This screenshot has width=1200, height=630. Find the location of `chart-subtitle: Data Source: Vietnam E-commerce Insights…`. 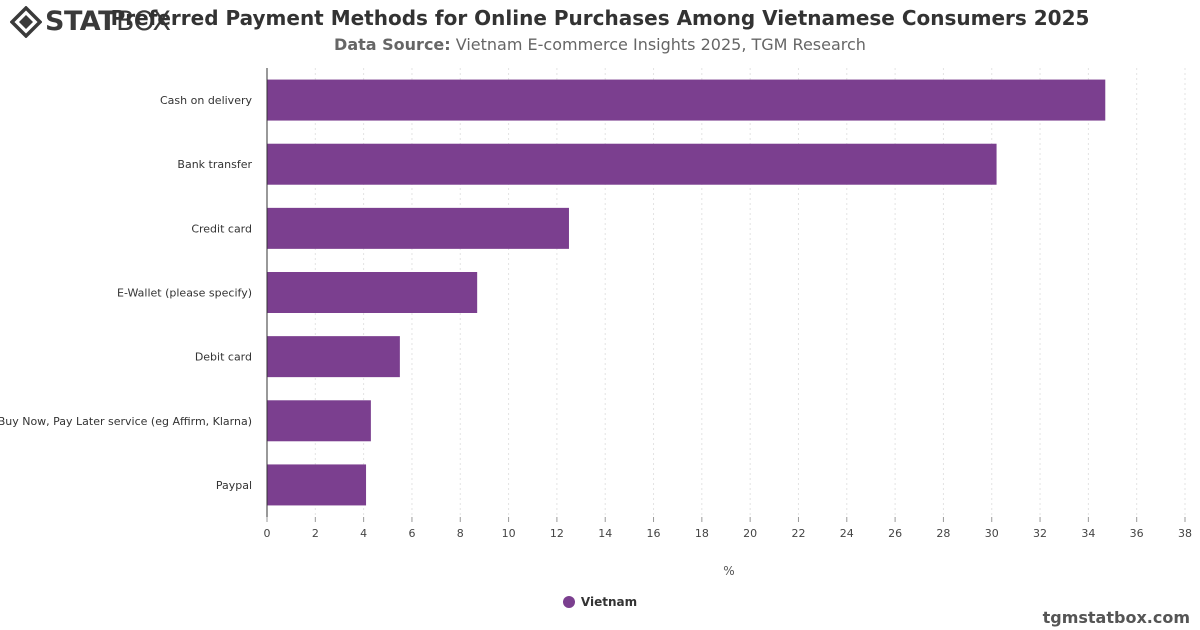

chart-subtitle: Data Source: Vietnam E-commerce Insights… is located at coordinates (600, 45).